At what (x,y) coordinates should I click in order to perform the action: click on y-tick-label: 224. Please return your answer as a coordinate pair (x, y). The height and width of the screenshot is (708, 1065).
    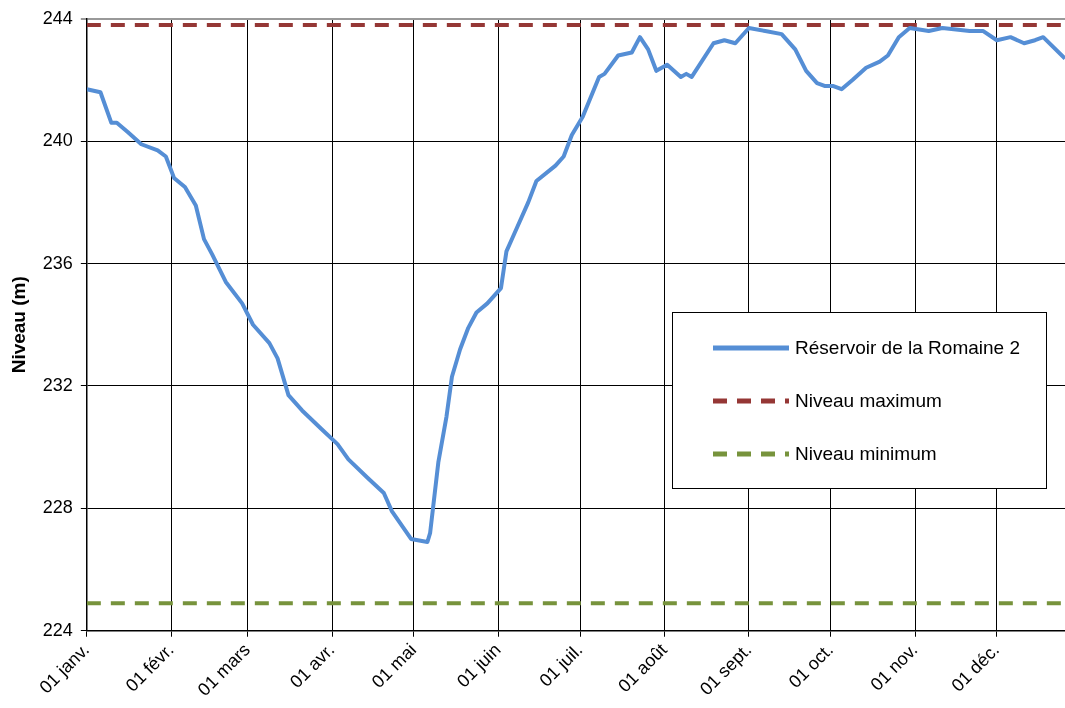
    Looking at the image, I should click on (57, 629).